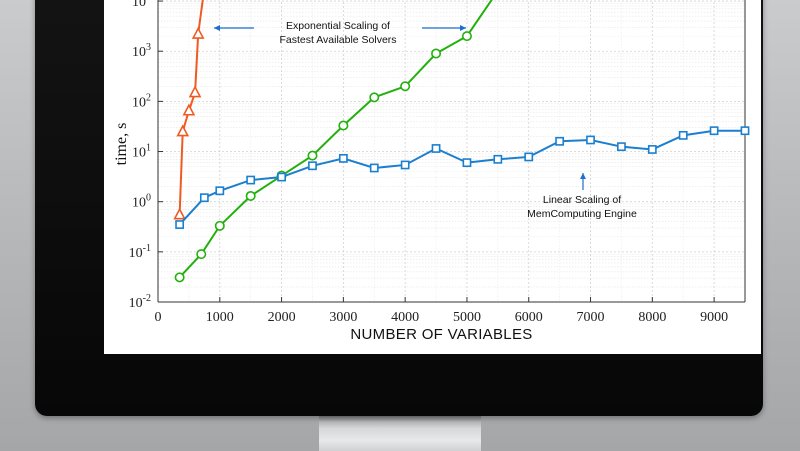 The image size is (800, 451). Describe the element at coordinates (141, 51) in the screenshot. I see `y-tick-label: 10³` at that location.